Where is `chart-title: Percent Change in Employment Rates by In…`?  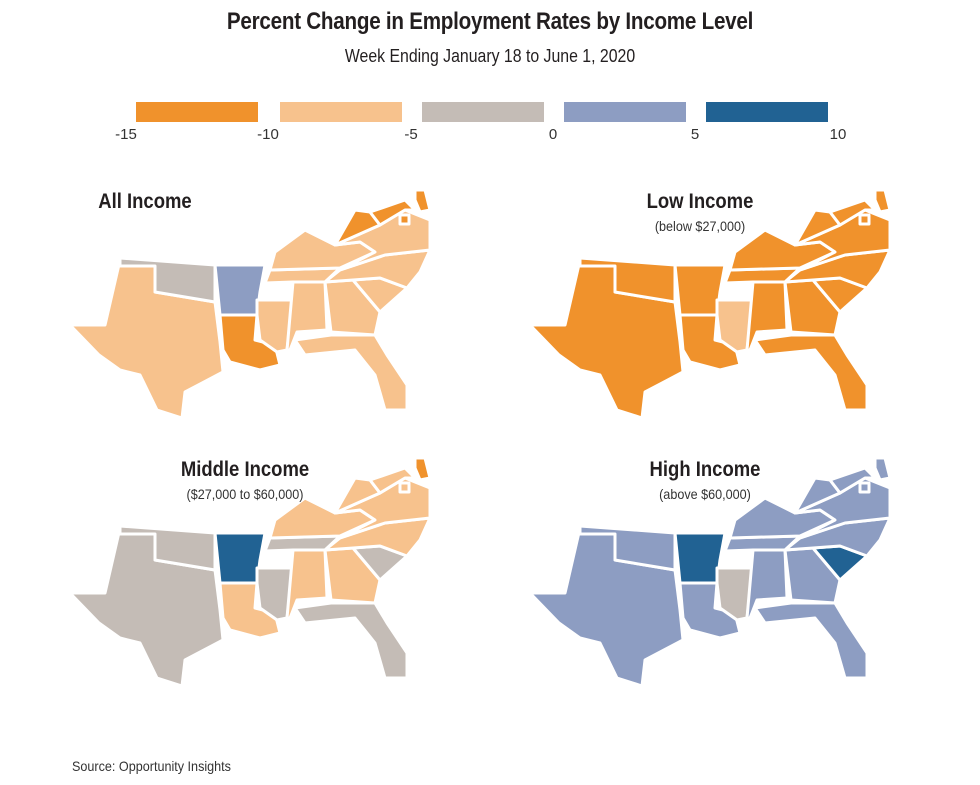
chart-title: Percent Change in Employment Rates by In… is located at coordinates (490, 21).